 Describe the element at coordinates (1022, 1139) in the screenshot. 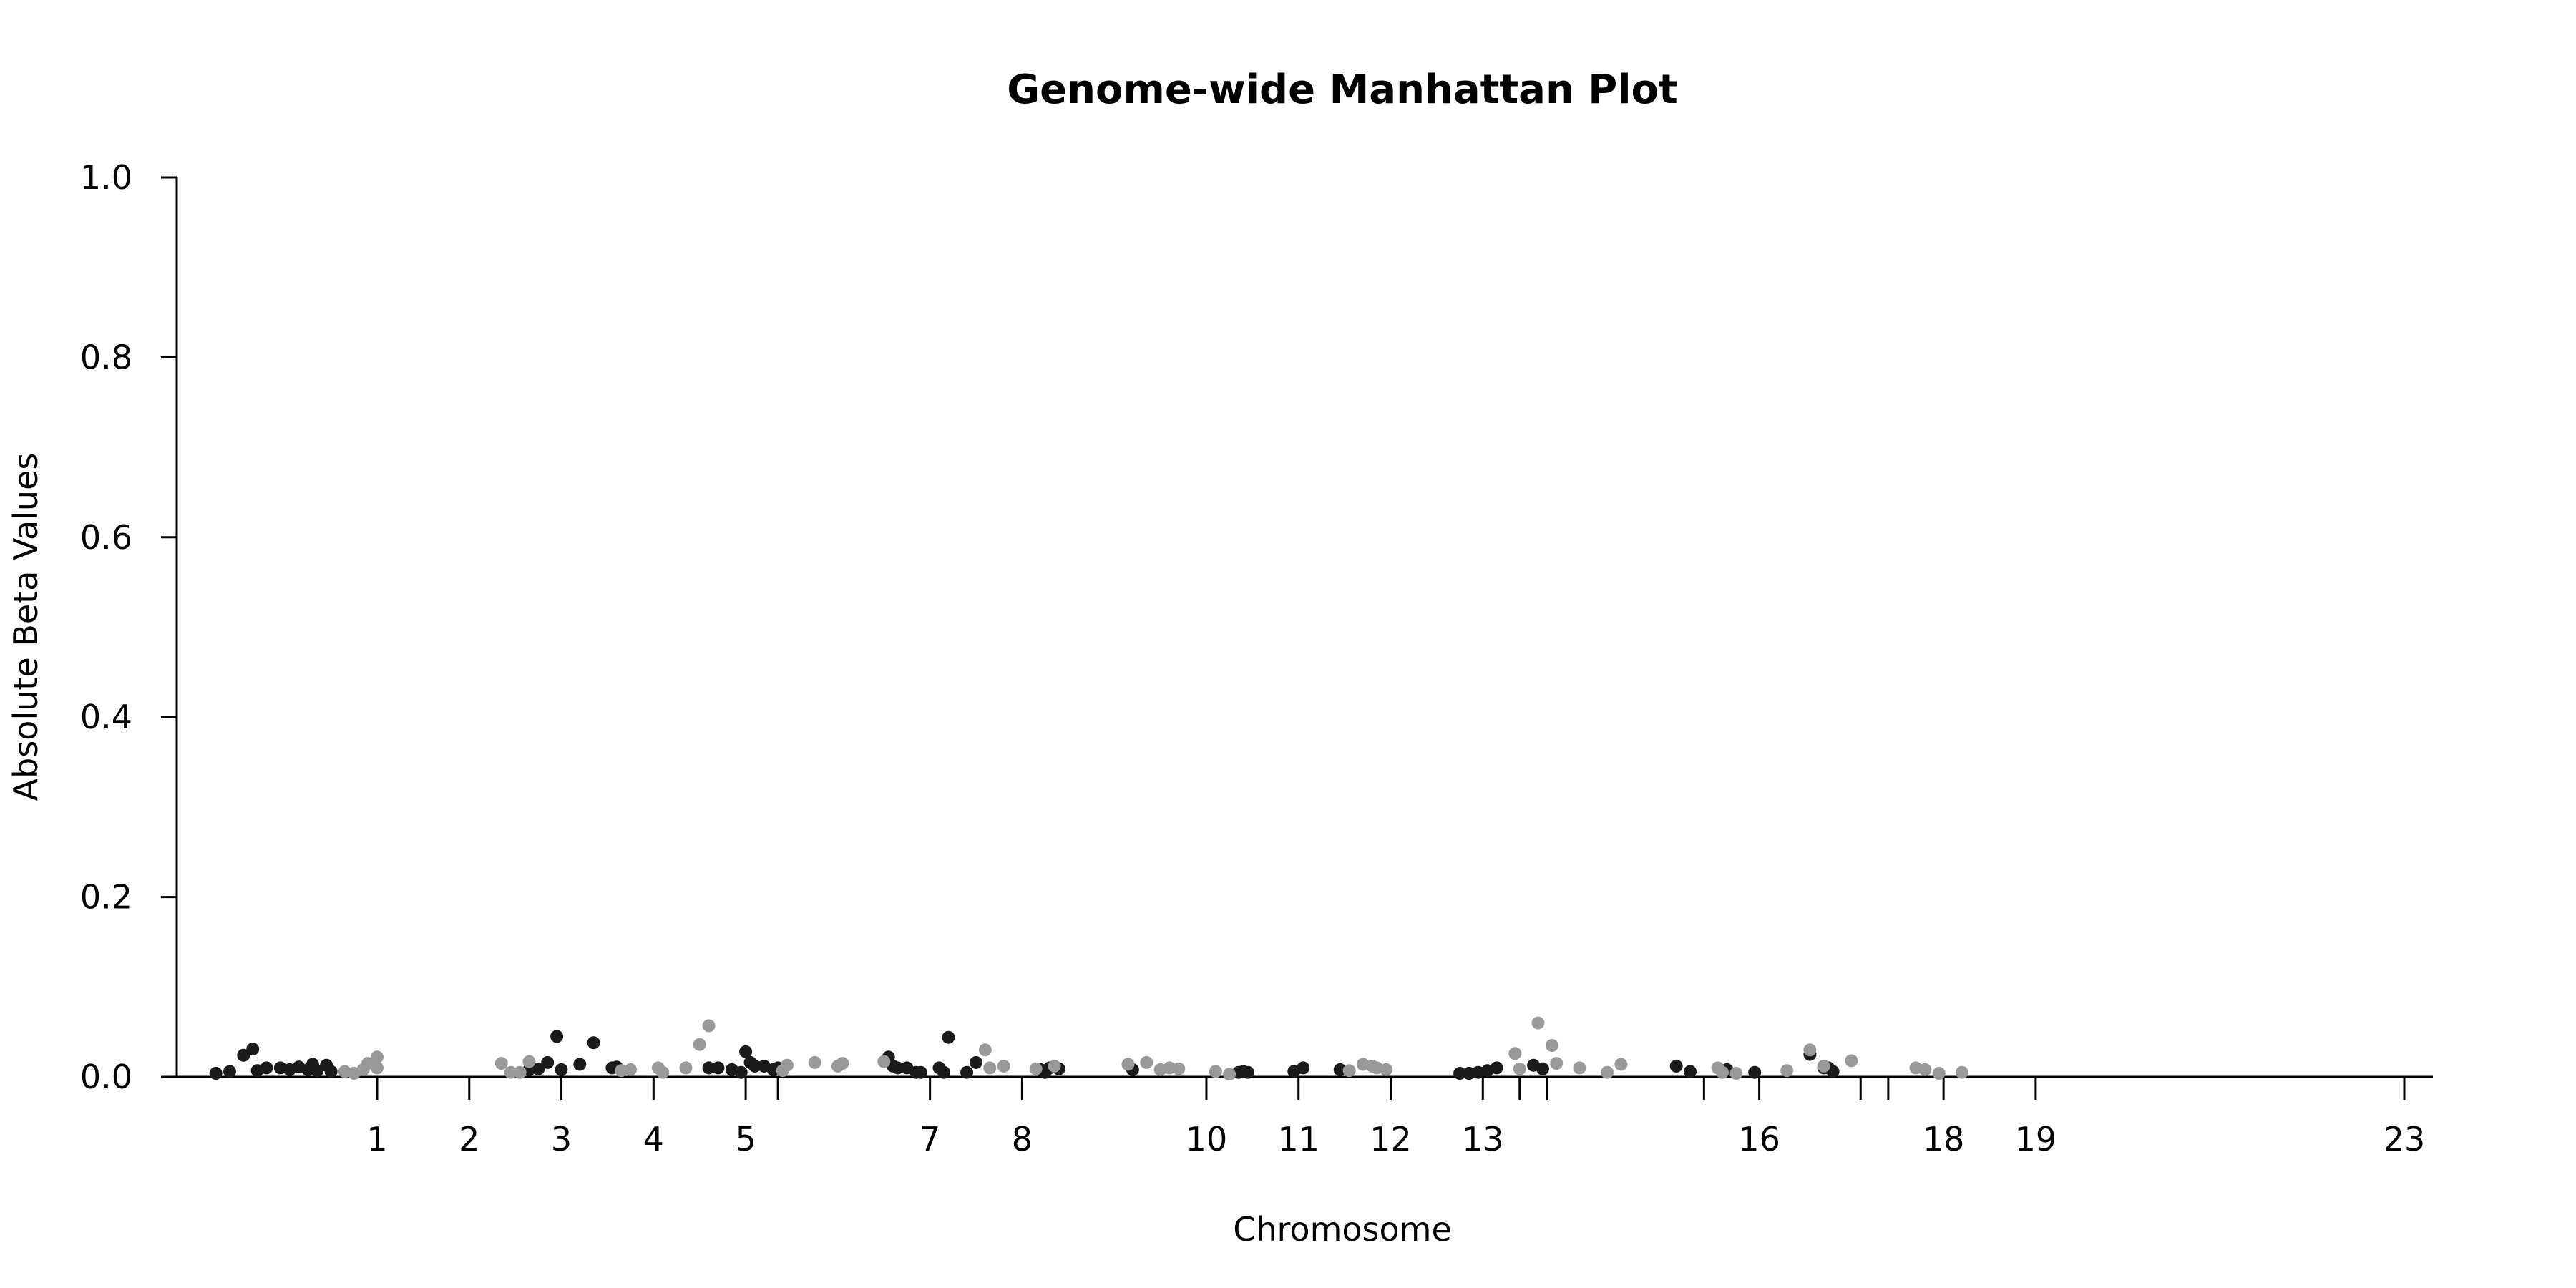

I see `x-tick-label: 8` at that location.